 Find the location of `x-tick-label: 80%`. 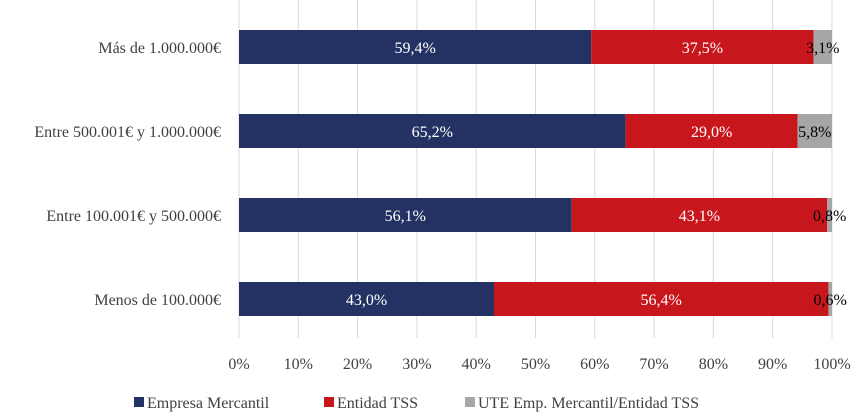

x-tick-label: 80% is located at coordinates (713, 364).